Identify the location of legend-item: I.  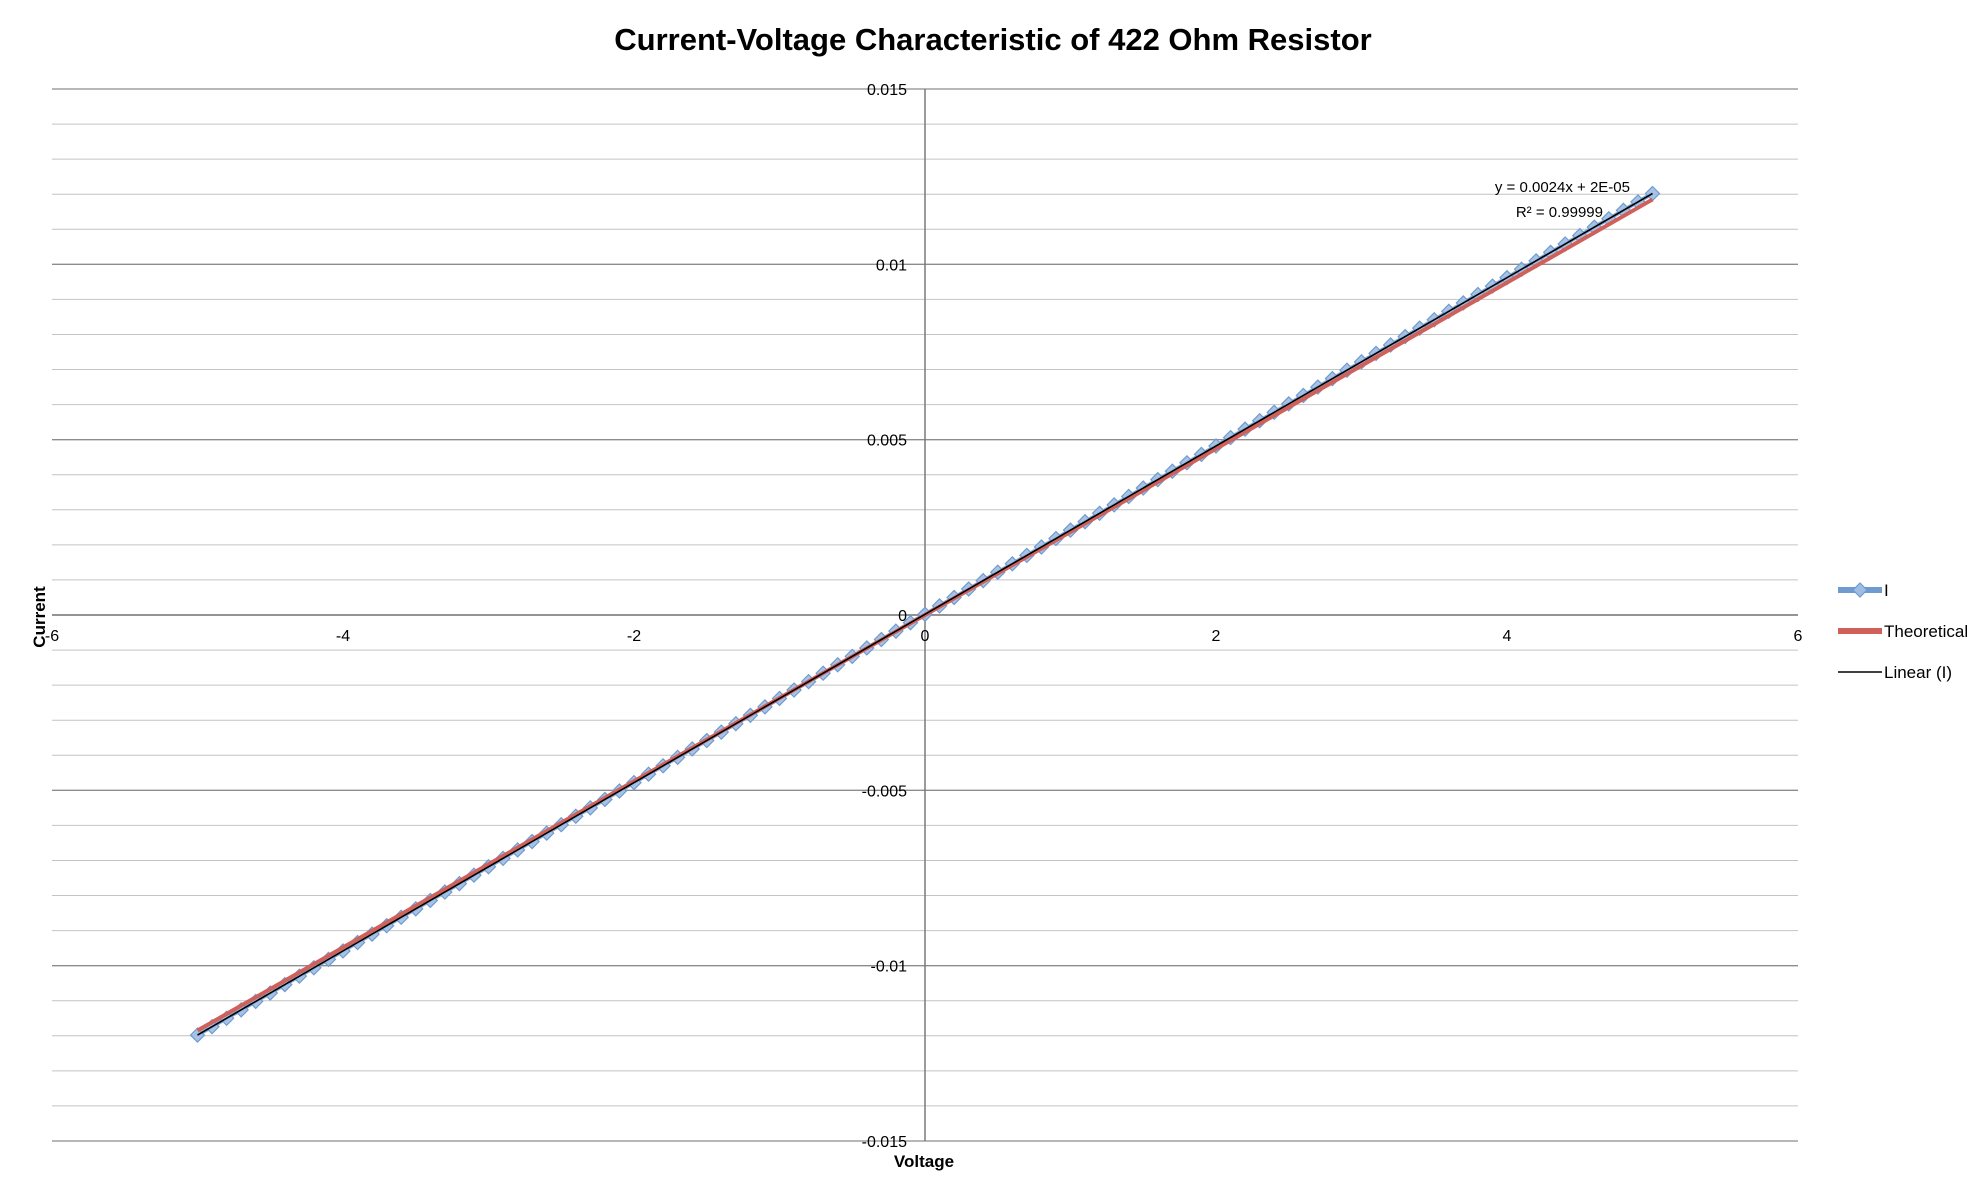
(1863, 590).